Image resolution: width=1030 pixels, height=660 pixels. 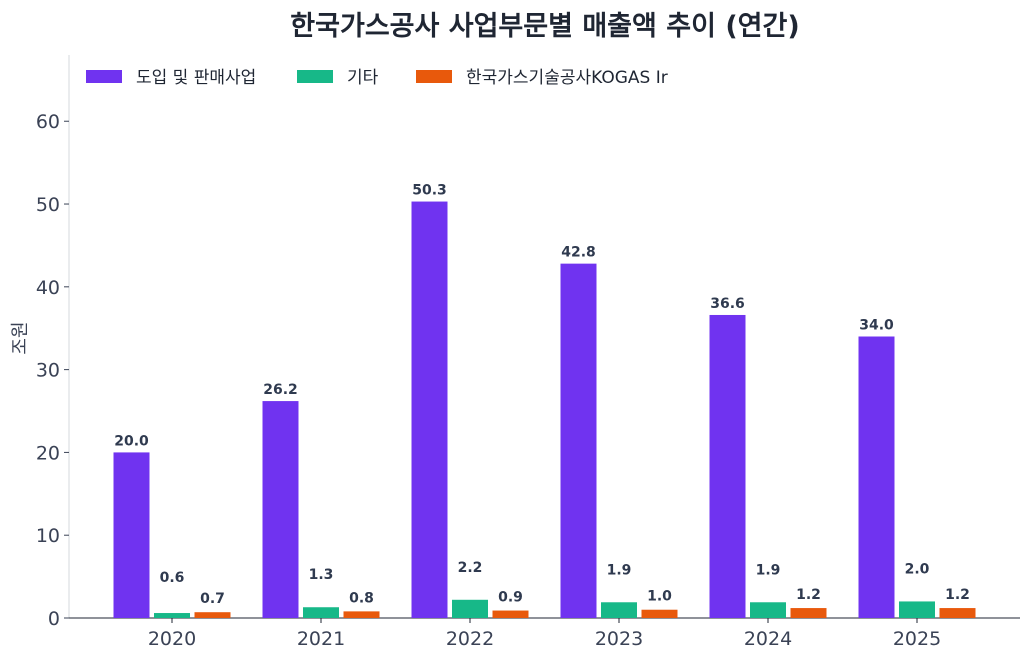 What do you see at coordinates (338, 78) in the screenshot?
I see `legend-item: 기타` at bounding box center [338, 78].